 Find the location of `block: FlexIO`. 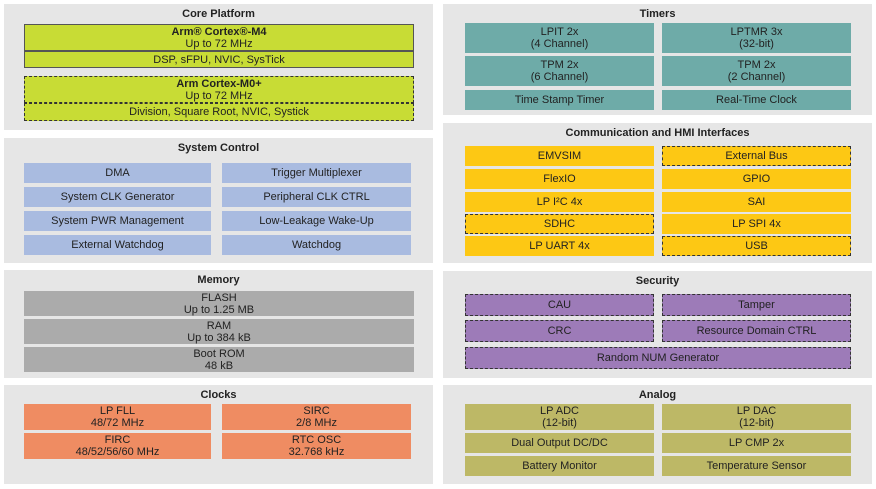

block: FlexIO is located at coordinates (559, 179).